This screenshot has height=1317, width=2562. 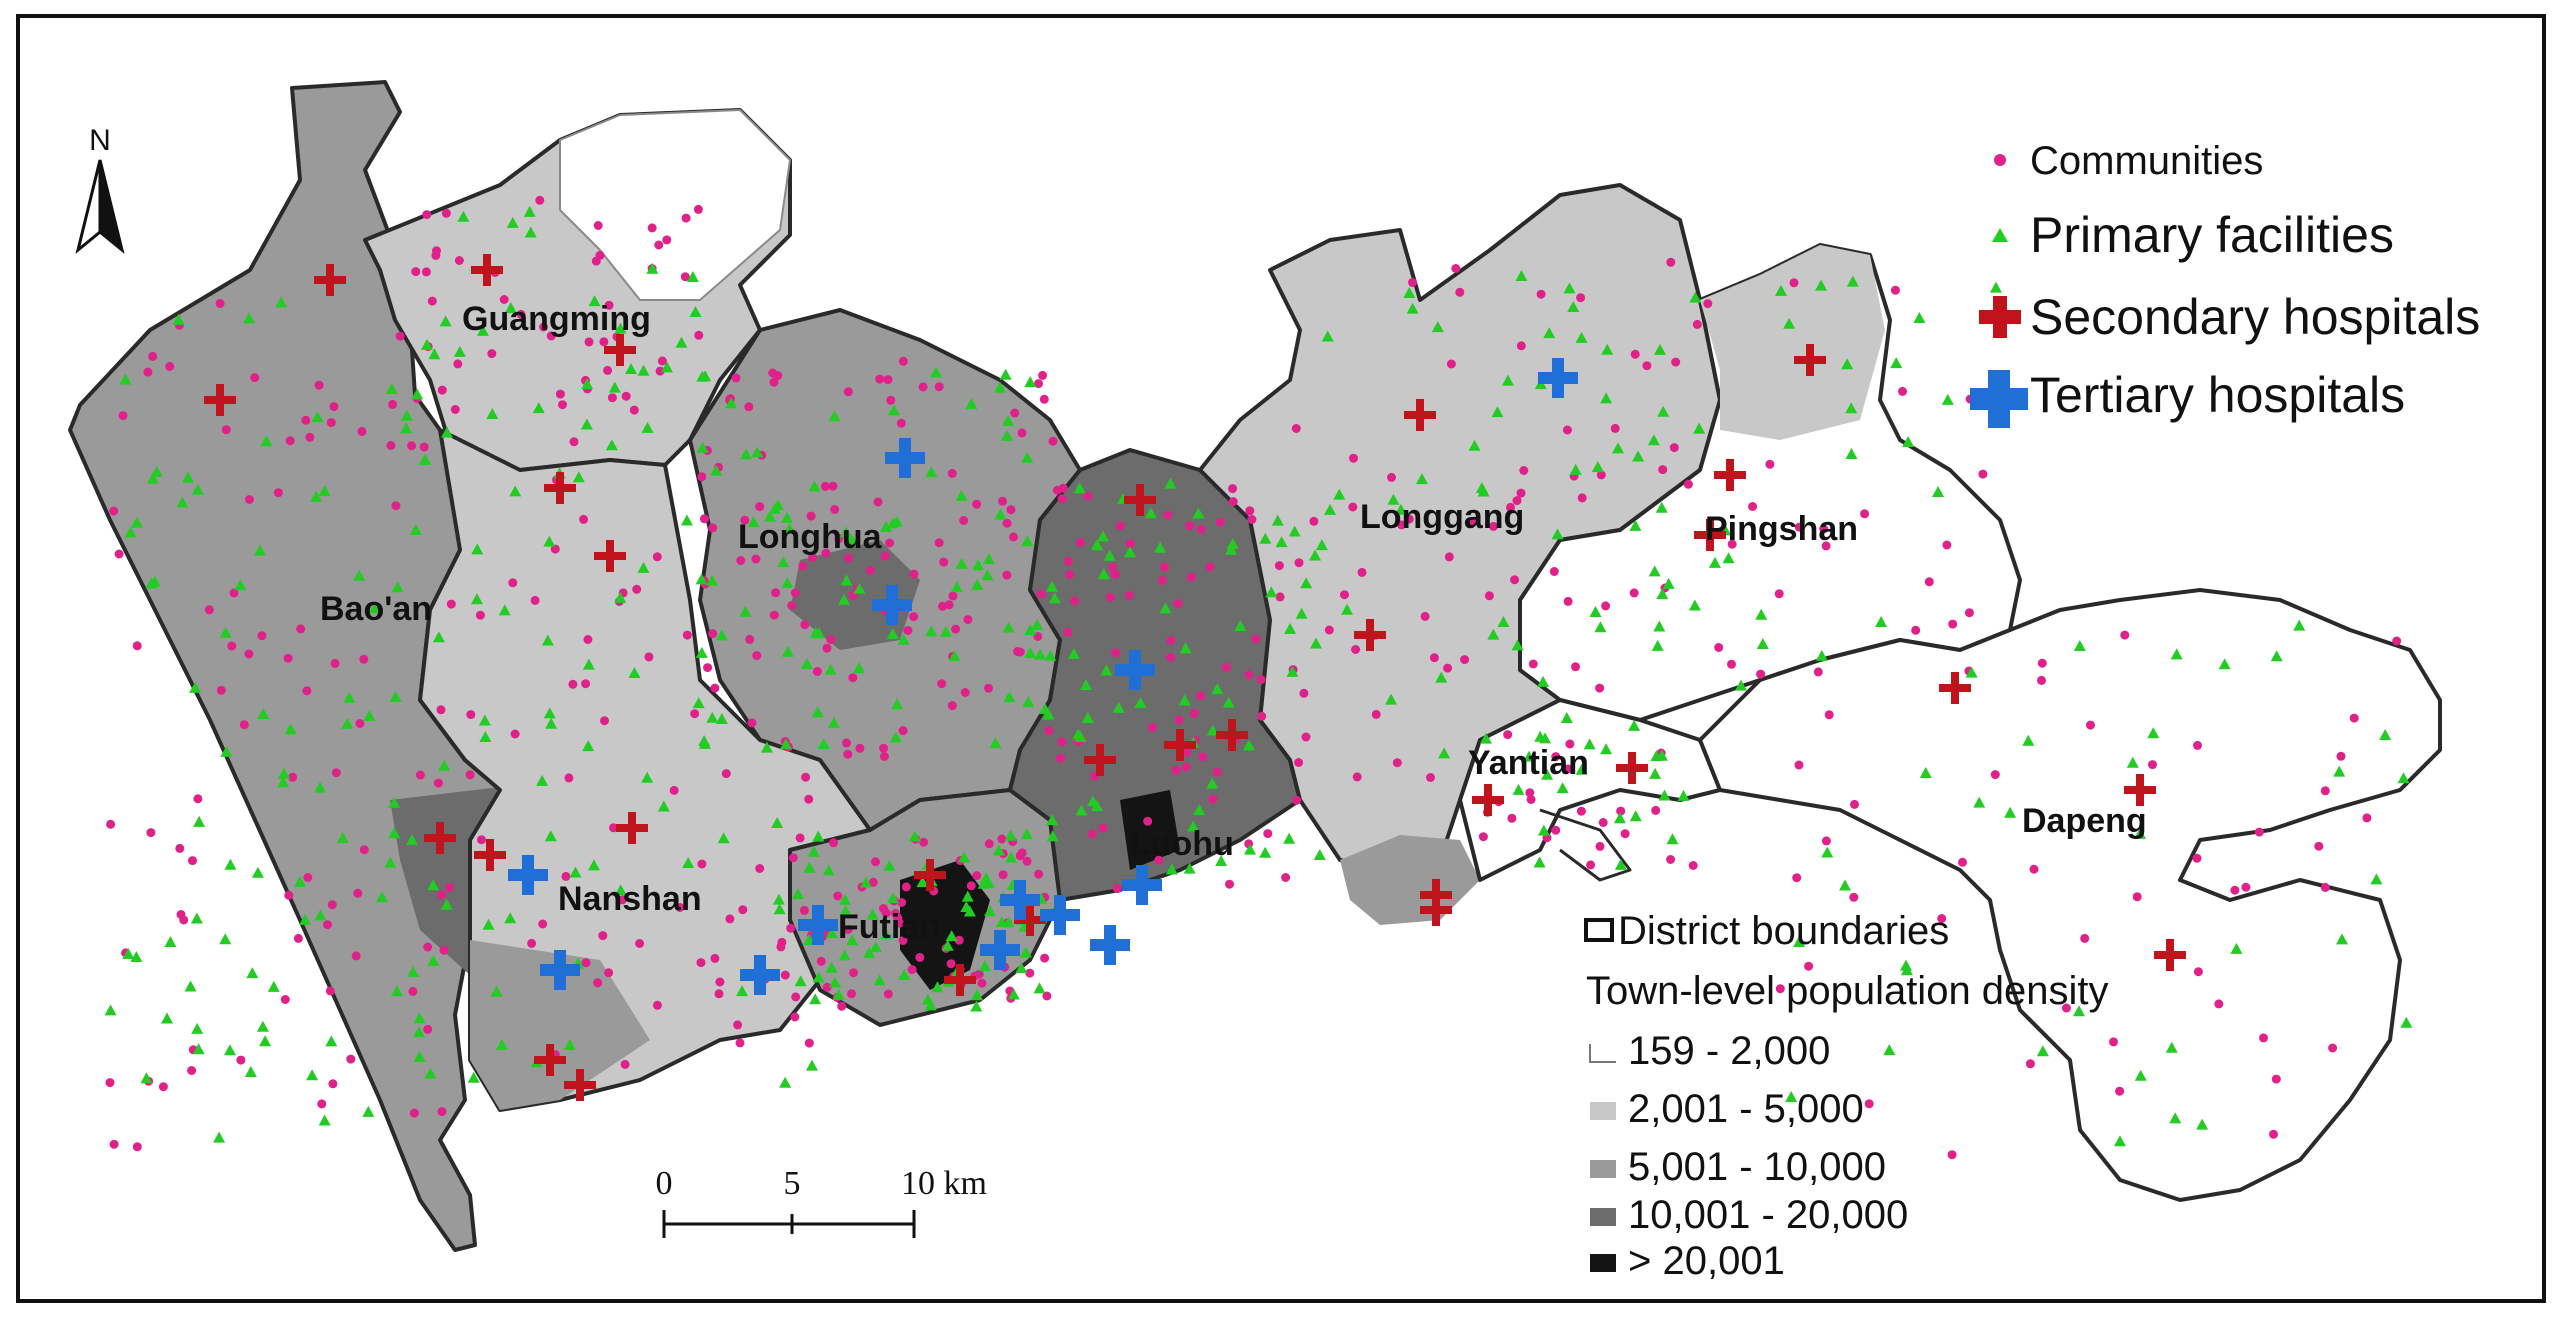 What do you see at coordinates (560, 1025) in the screenshot?
I see `town-nanshan-west` at bounding box center [560, 1025].